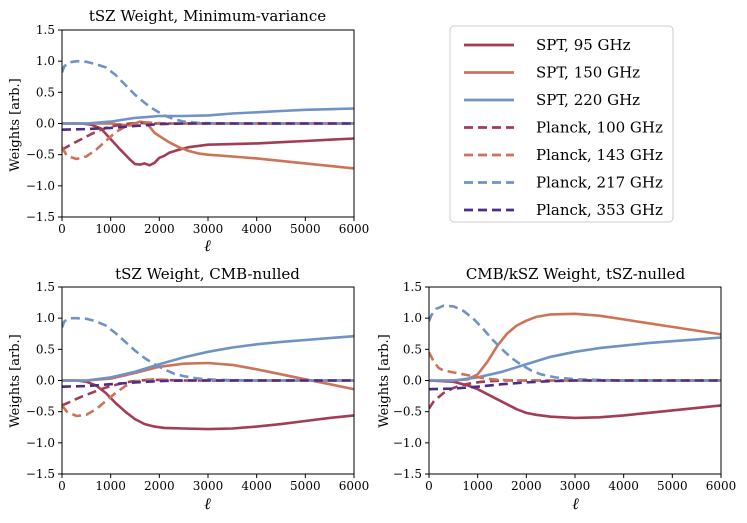 The height and width of the screenshot is (523, 747). I want to click on legend-entry-planck-353-ghz: Planck, 353 GHz, so click(563, 210).